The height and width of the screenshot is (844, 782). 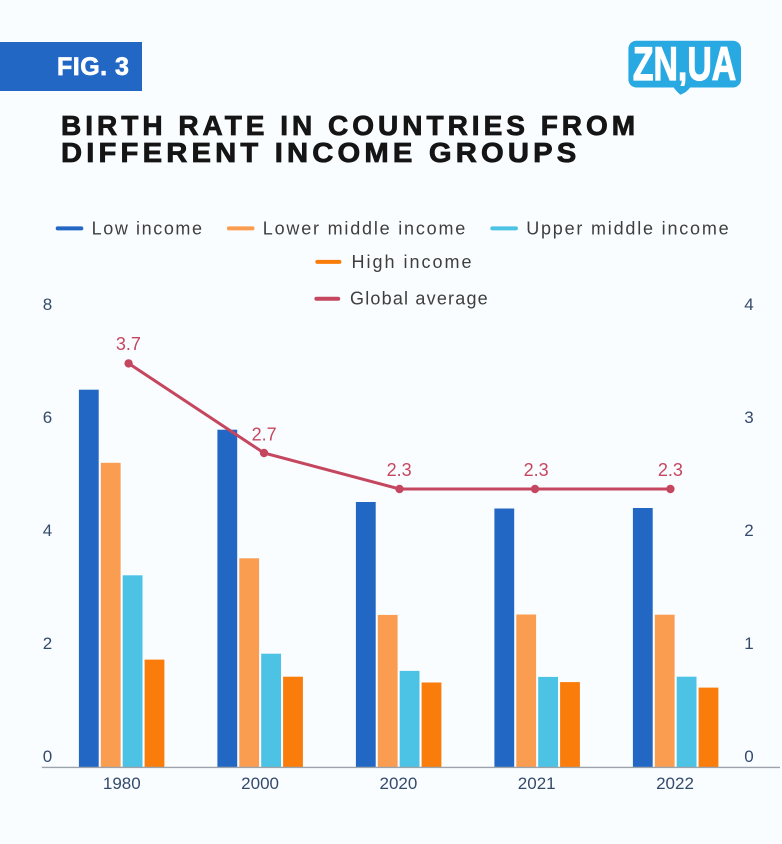 I want to click on svg-text: 3, so click(x=748, y=417).